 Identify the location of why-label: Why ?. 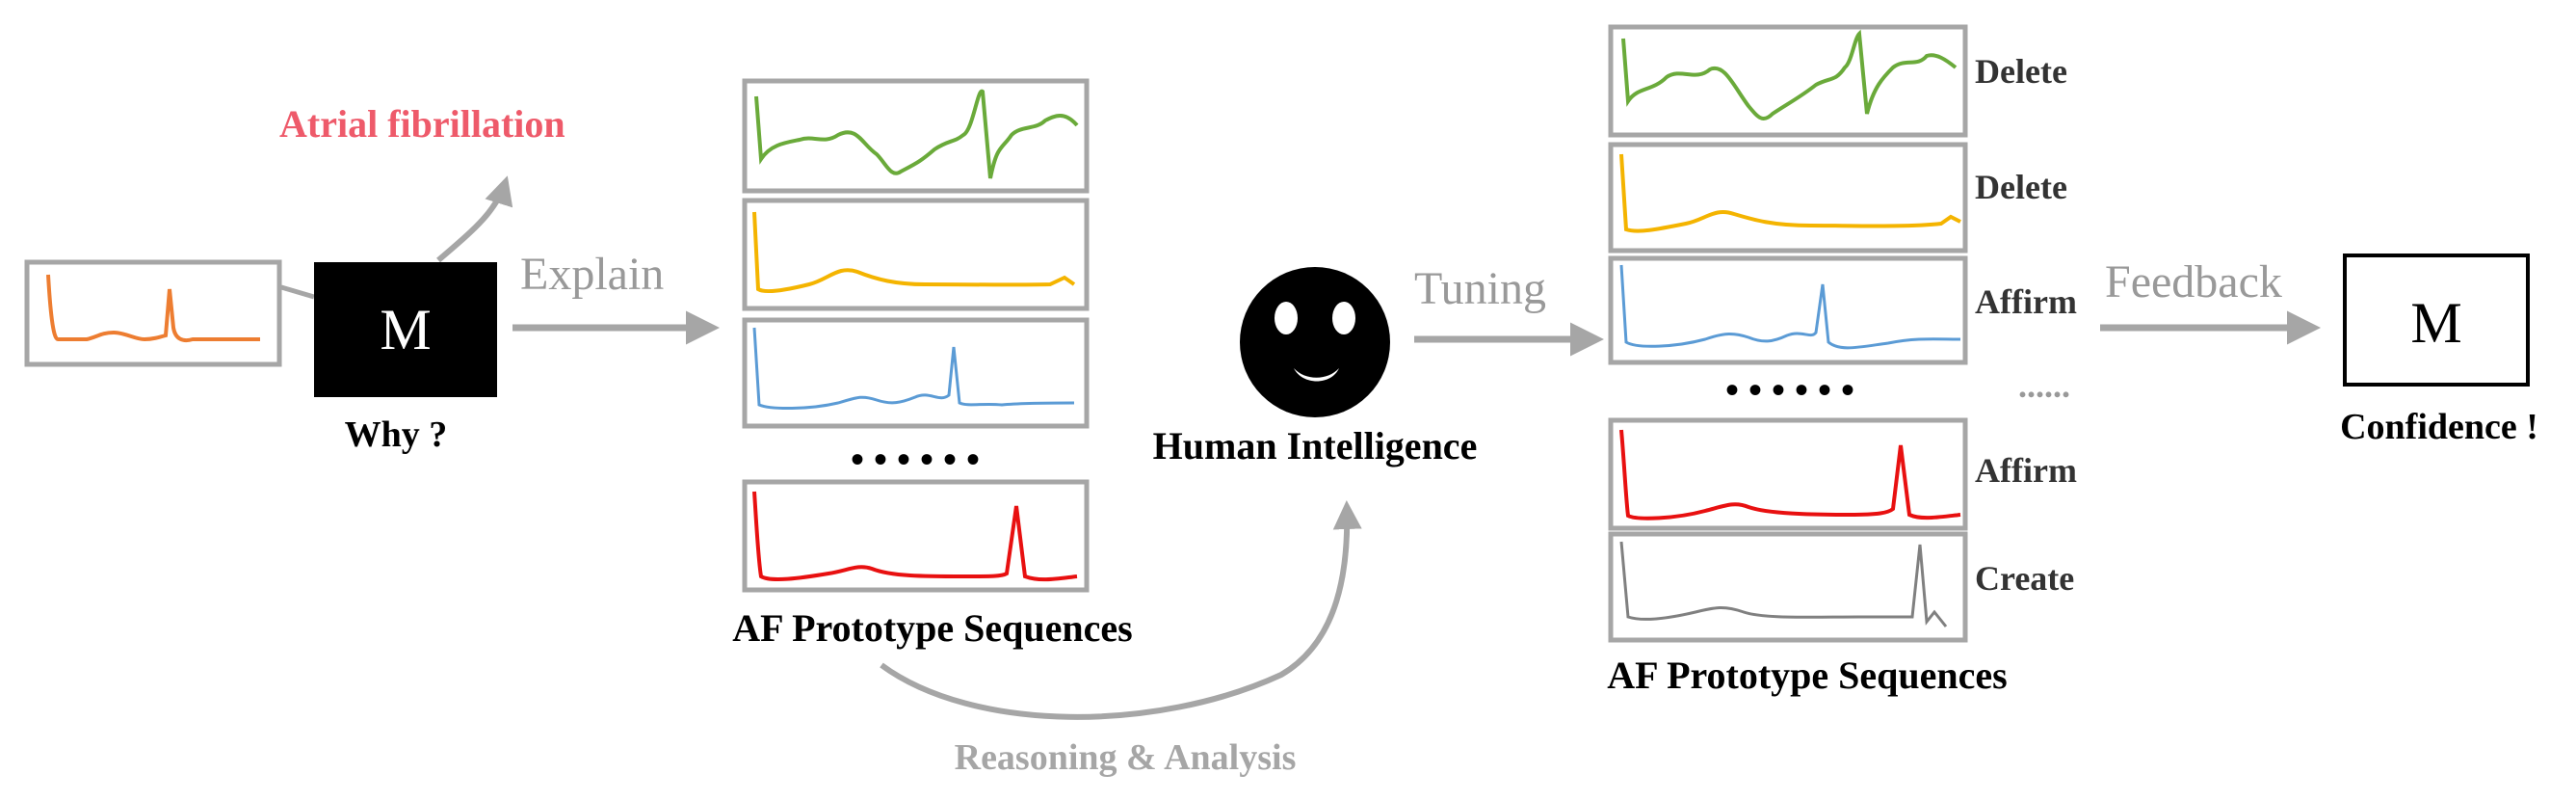
(397, 435).